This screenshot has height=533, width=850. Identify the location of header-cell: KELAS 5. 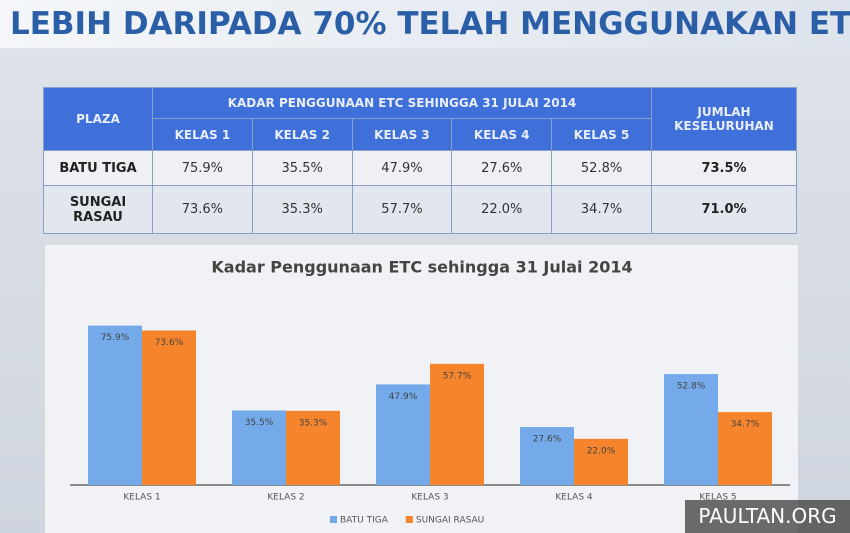
(601, 134).